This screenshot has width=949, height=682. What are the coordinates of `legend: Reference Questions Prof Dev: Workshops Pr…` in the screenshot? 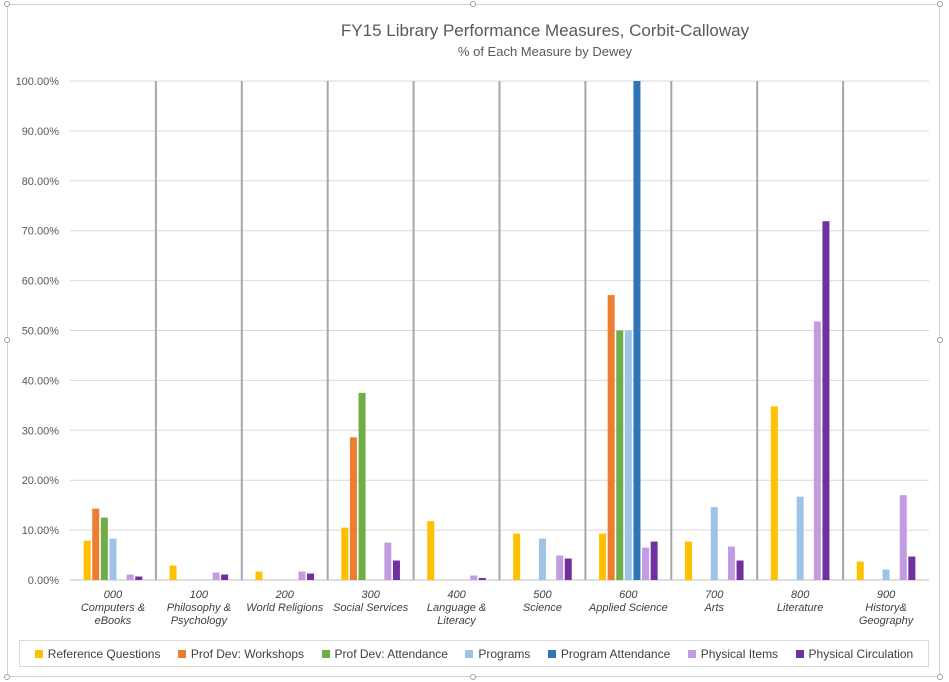 It's located at (474, 653).